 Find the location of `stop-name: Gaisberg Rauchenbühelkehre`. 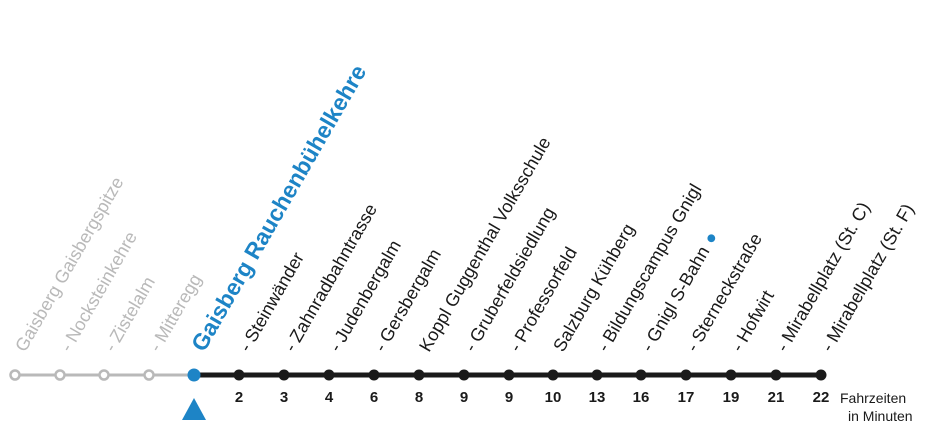

stop-name: Gaisberg Rauchenbühelkehre is located at coordinates (278, 207).